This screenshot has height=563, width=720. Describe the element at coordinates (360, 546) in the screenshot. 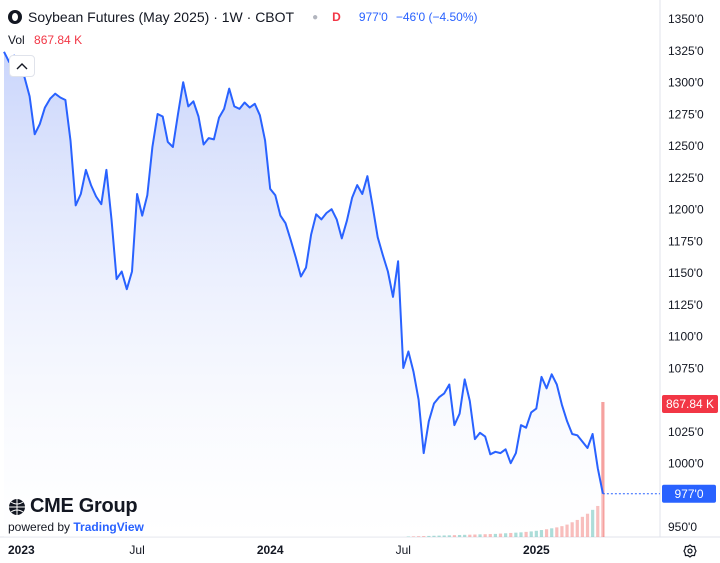

I see `x-axis: 2023 Jul 2024 Jul 2025` at that location.